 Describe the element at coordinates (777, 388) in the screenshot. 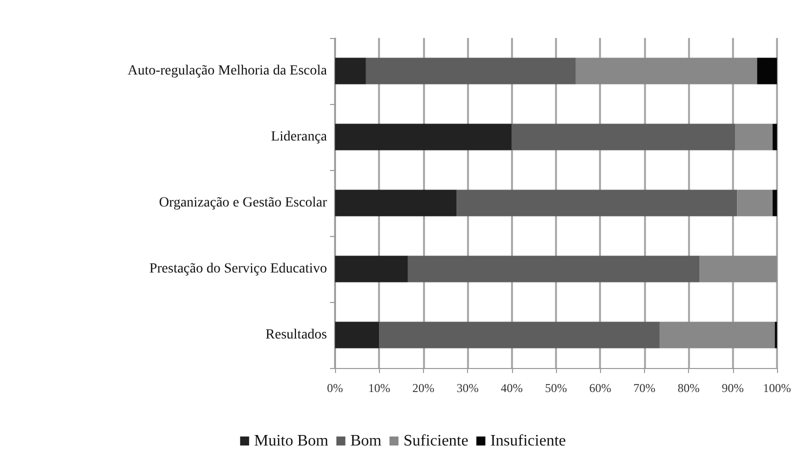

I see `x-tick-label: 100%` at that location.